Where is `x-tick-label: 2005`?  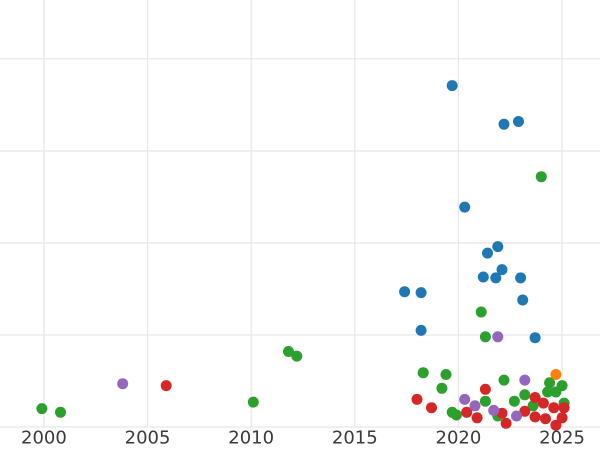 x-tick-label: 2005 is located at coordinates (148, 437).